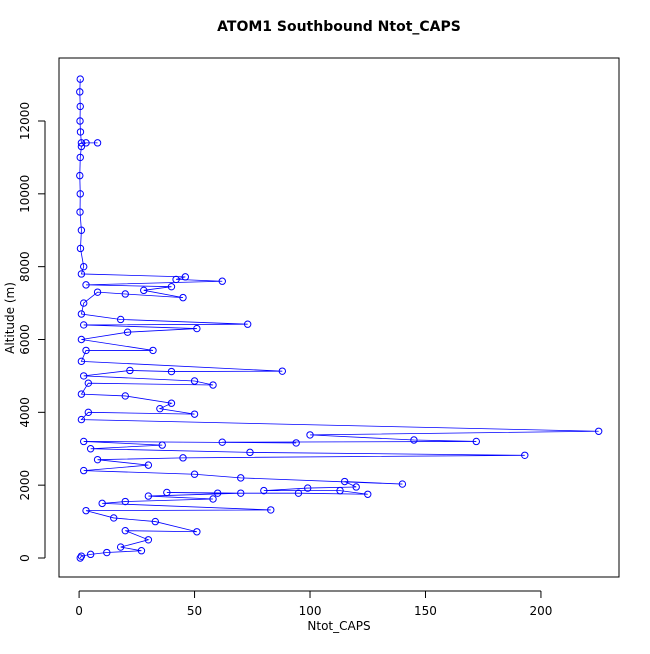  Describe the element at coordinates (310, 611) in the screenshot. I see `x-tick-label: 100` at that location.